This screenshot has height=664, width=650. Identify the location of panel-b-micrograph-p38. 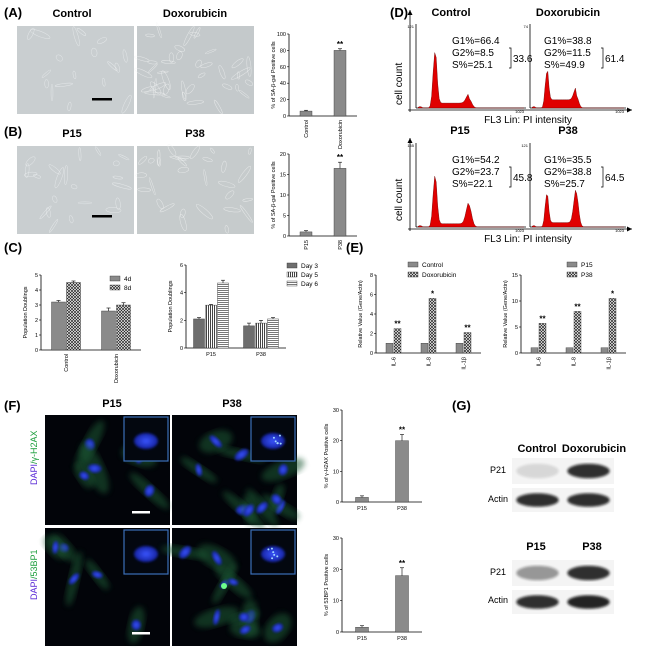
(195, 190).